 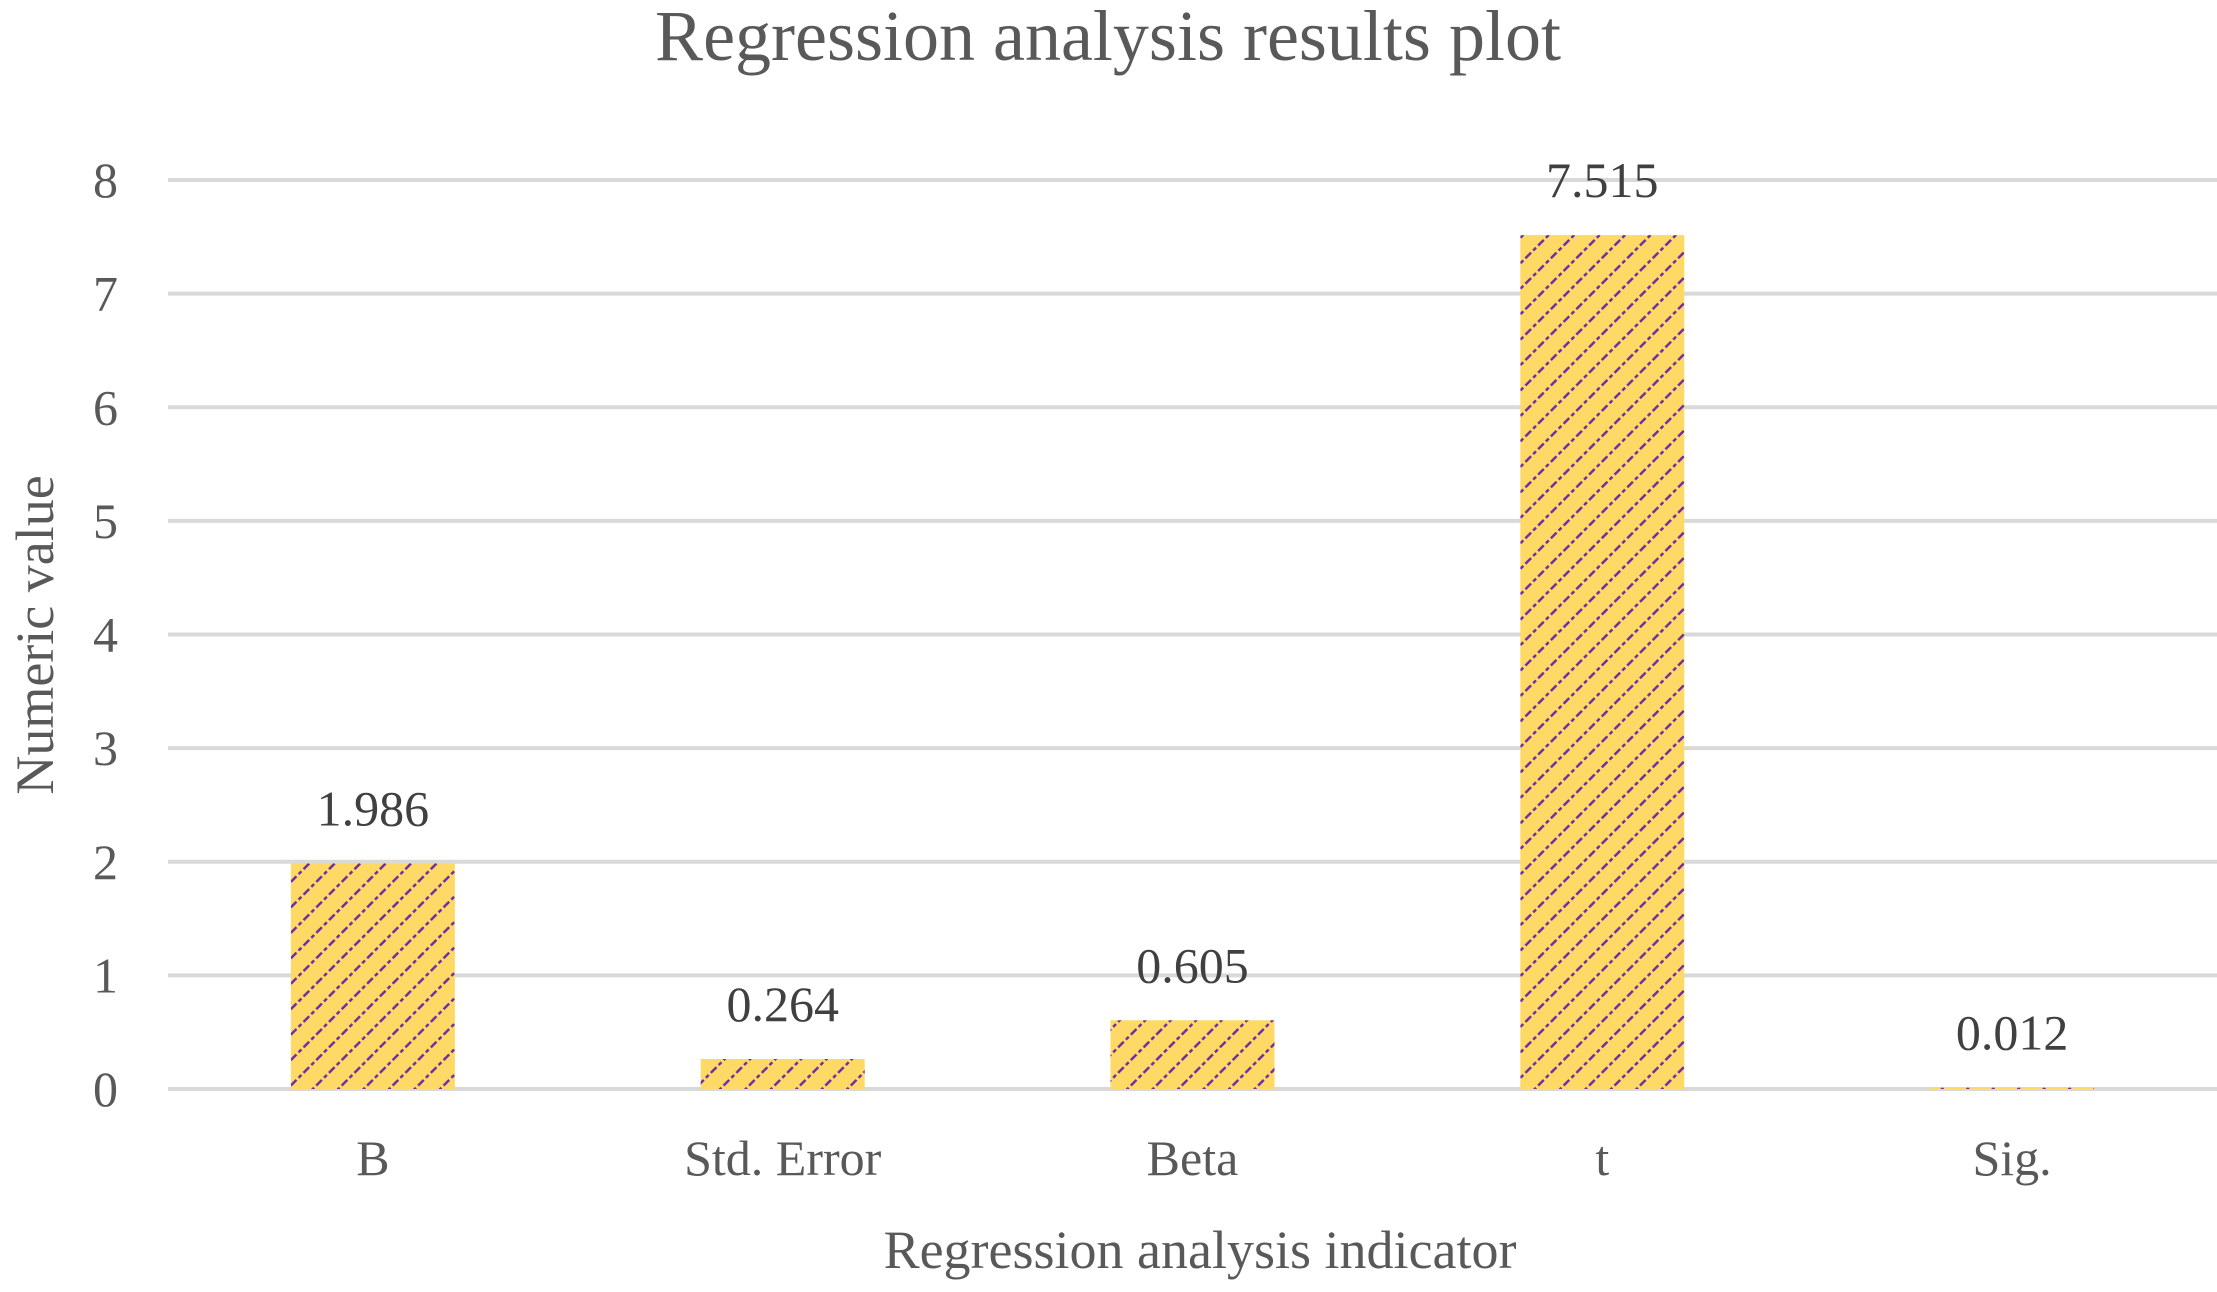 I want to click on y-tick-label: 4, so click(x=105, y=635).